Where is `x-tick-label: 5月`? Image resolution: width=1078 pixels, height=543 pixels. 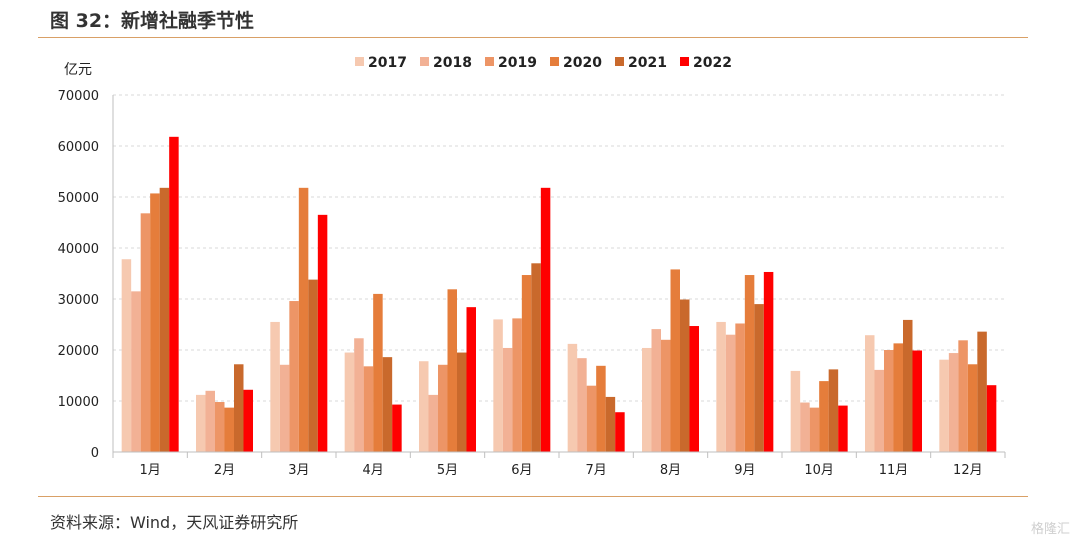
x-tick-label: 5月 is located at coordinates (447, 470).